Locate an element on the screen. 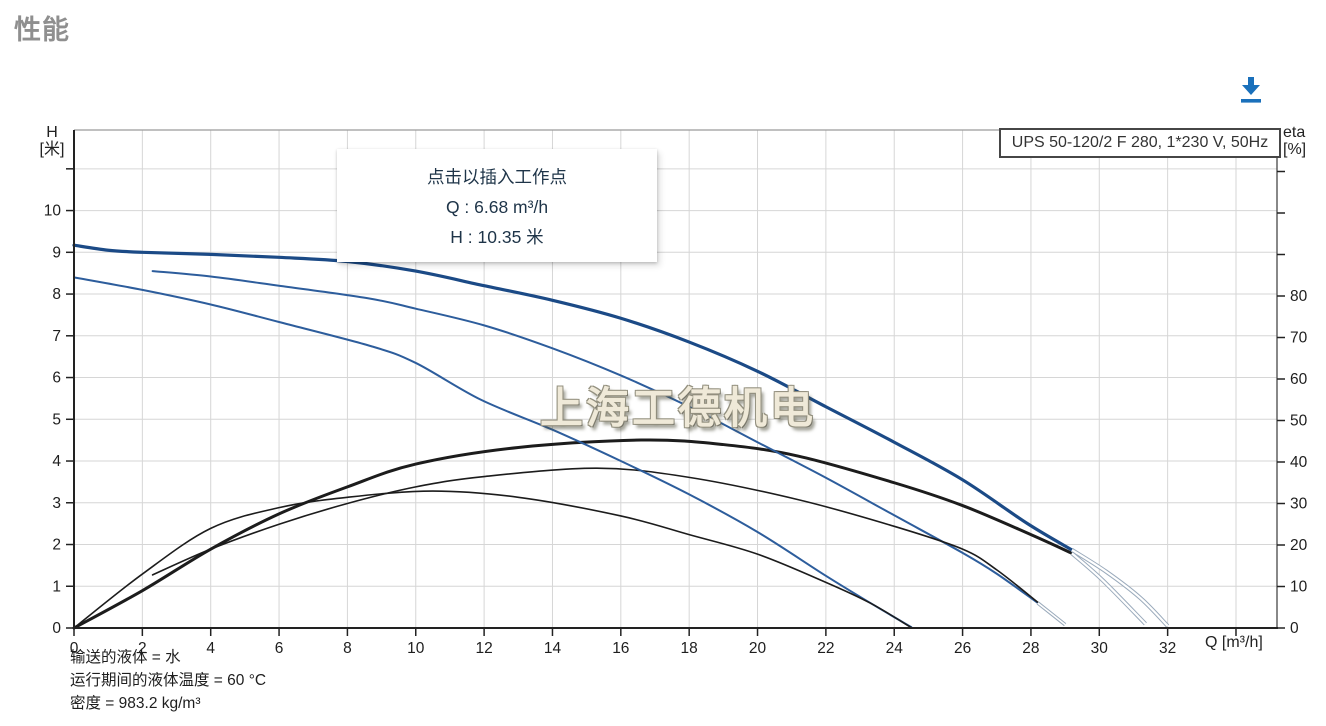 The width and height of the screenshot is (1326, 726). y-left-axis-title-line2: [米] is located at coordinates (52, 149).